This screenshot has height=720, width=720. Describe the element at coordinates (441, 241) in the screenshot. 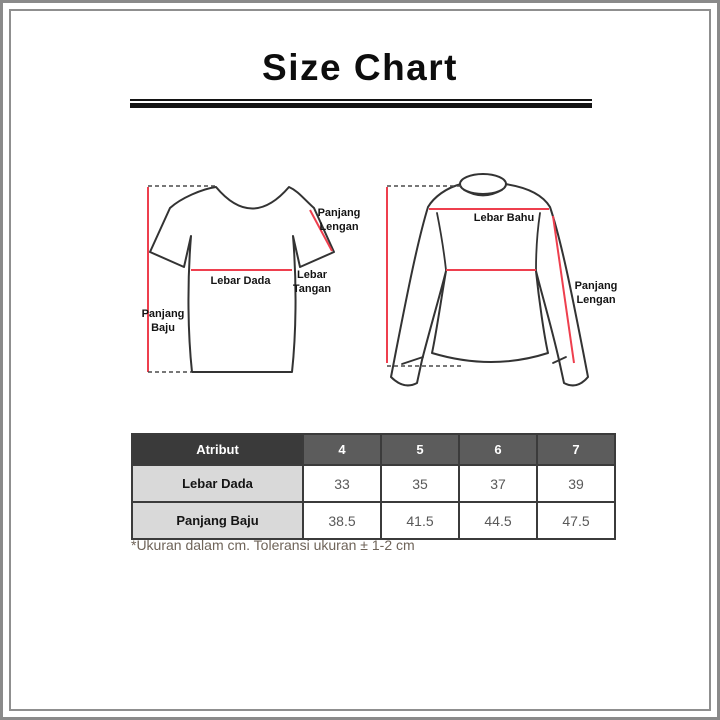

I see `left-sleeve-seam` at that location.